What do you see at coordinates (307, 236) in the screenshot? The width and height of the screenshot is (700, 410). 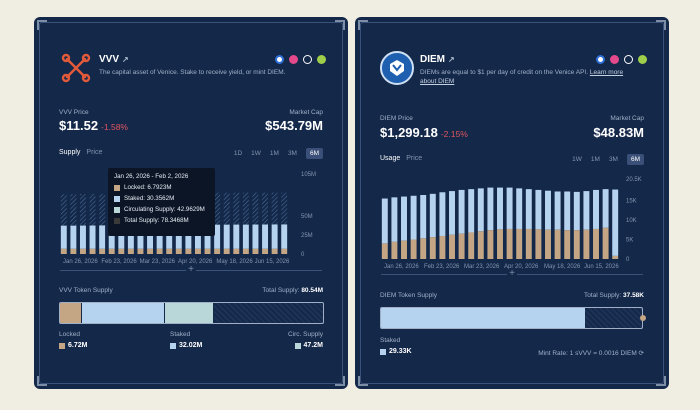 I see `y-tick-label: 25M` at bounding box center [307, 236].